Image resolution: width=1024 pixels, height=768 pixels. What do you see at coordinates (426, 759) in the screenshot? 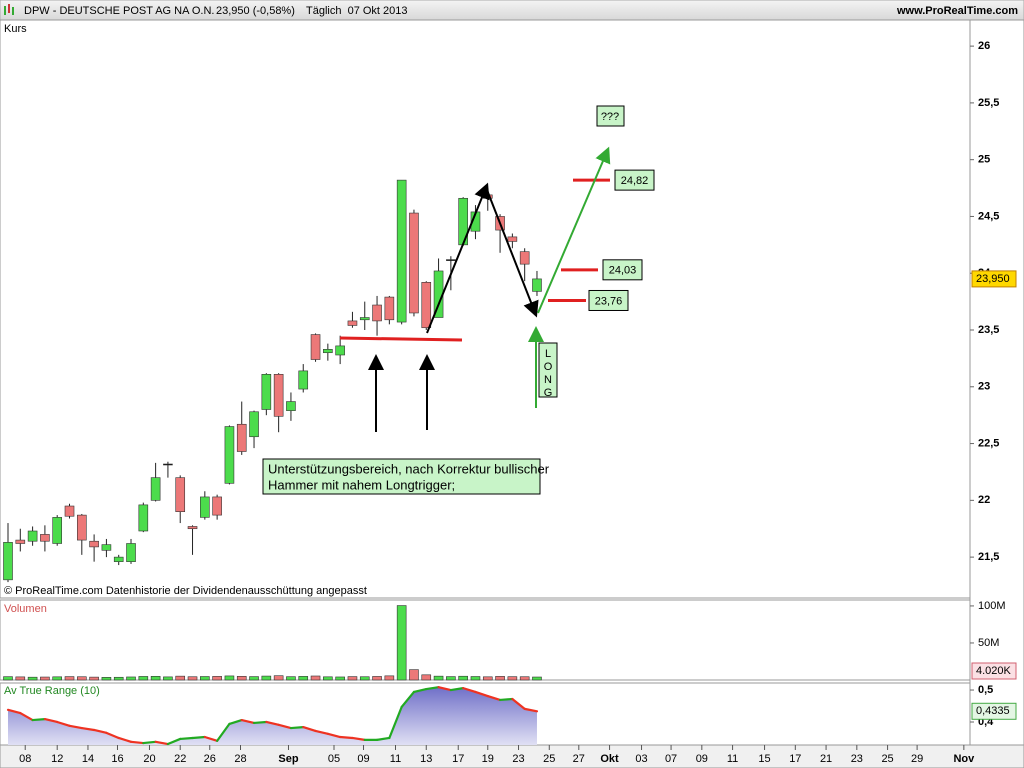
I see `x-tick-label: 13` at bounding box center [426, 759].